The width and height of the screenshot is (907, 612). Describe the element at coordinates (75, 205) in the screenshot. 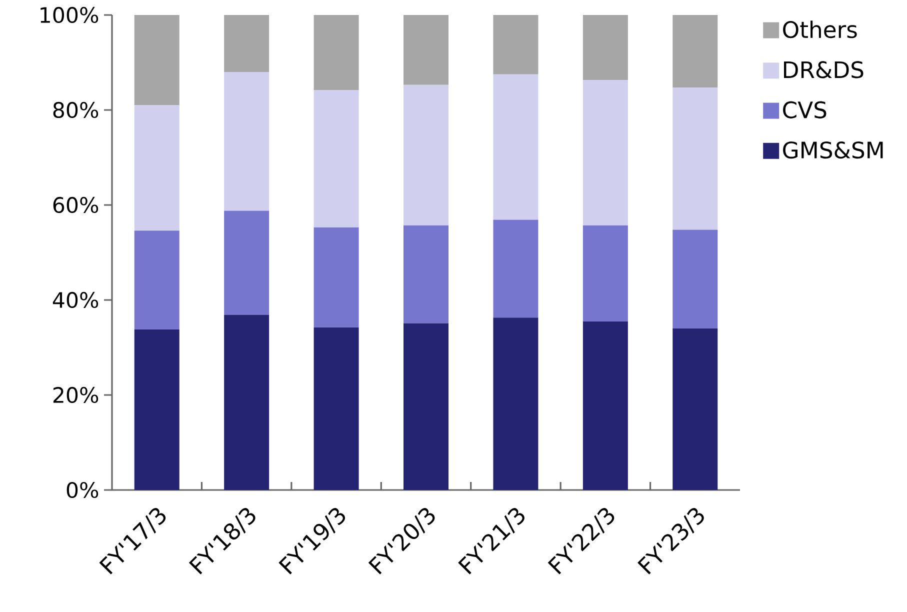

I see `y-tick-label: 60%` at that location.